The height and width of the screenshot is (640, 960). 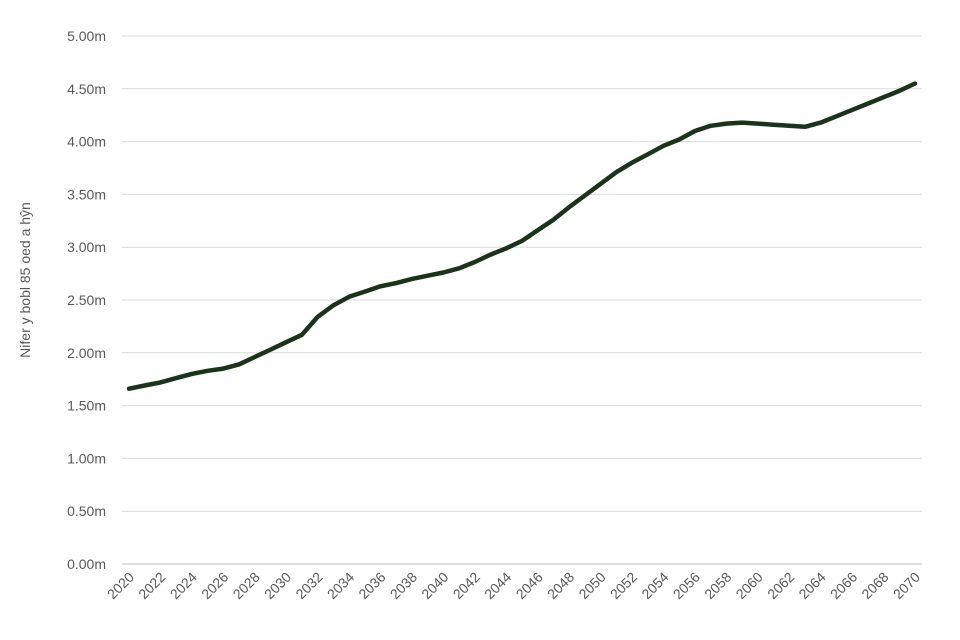 I want to click on x-tick-label: 2064, so click(x=811, y=585).